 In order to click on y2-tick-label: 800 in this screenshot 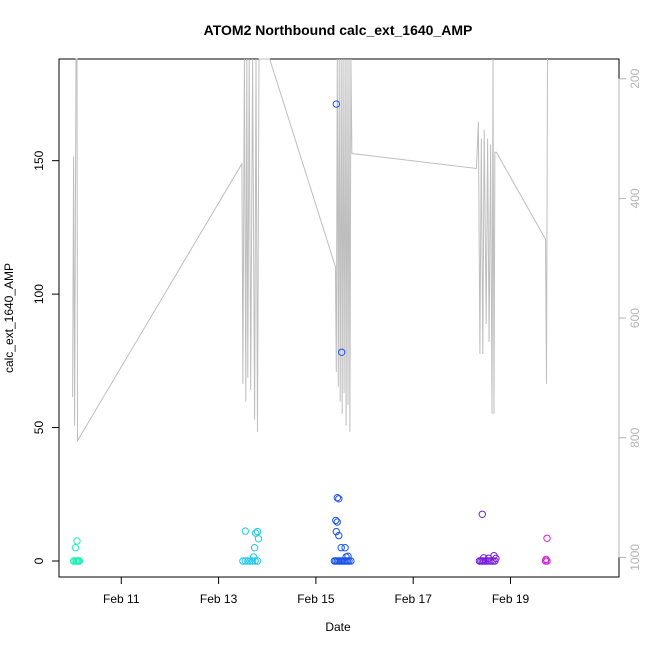, I will do `click(635, 437)`.